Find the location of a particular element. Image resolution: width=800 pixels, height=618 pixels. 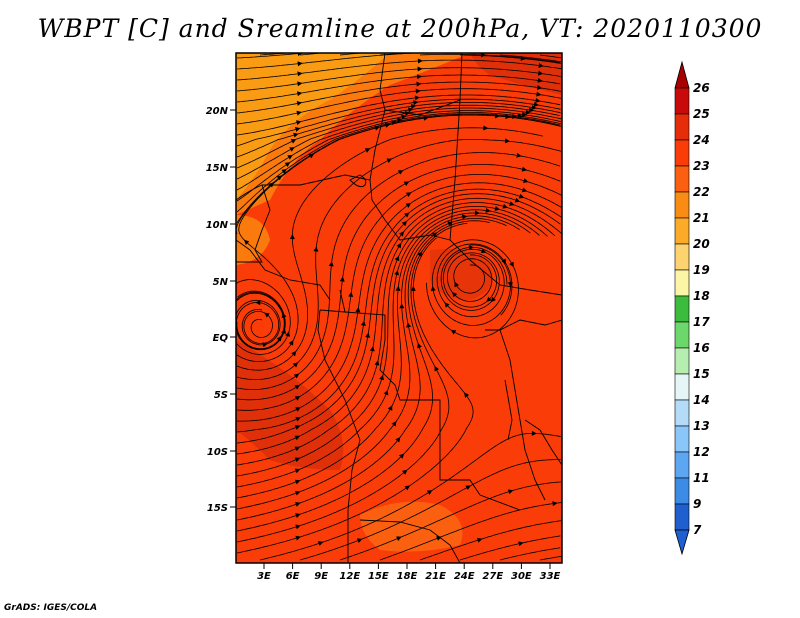

lon-label: 21E is located at coordinates (435, 576).